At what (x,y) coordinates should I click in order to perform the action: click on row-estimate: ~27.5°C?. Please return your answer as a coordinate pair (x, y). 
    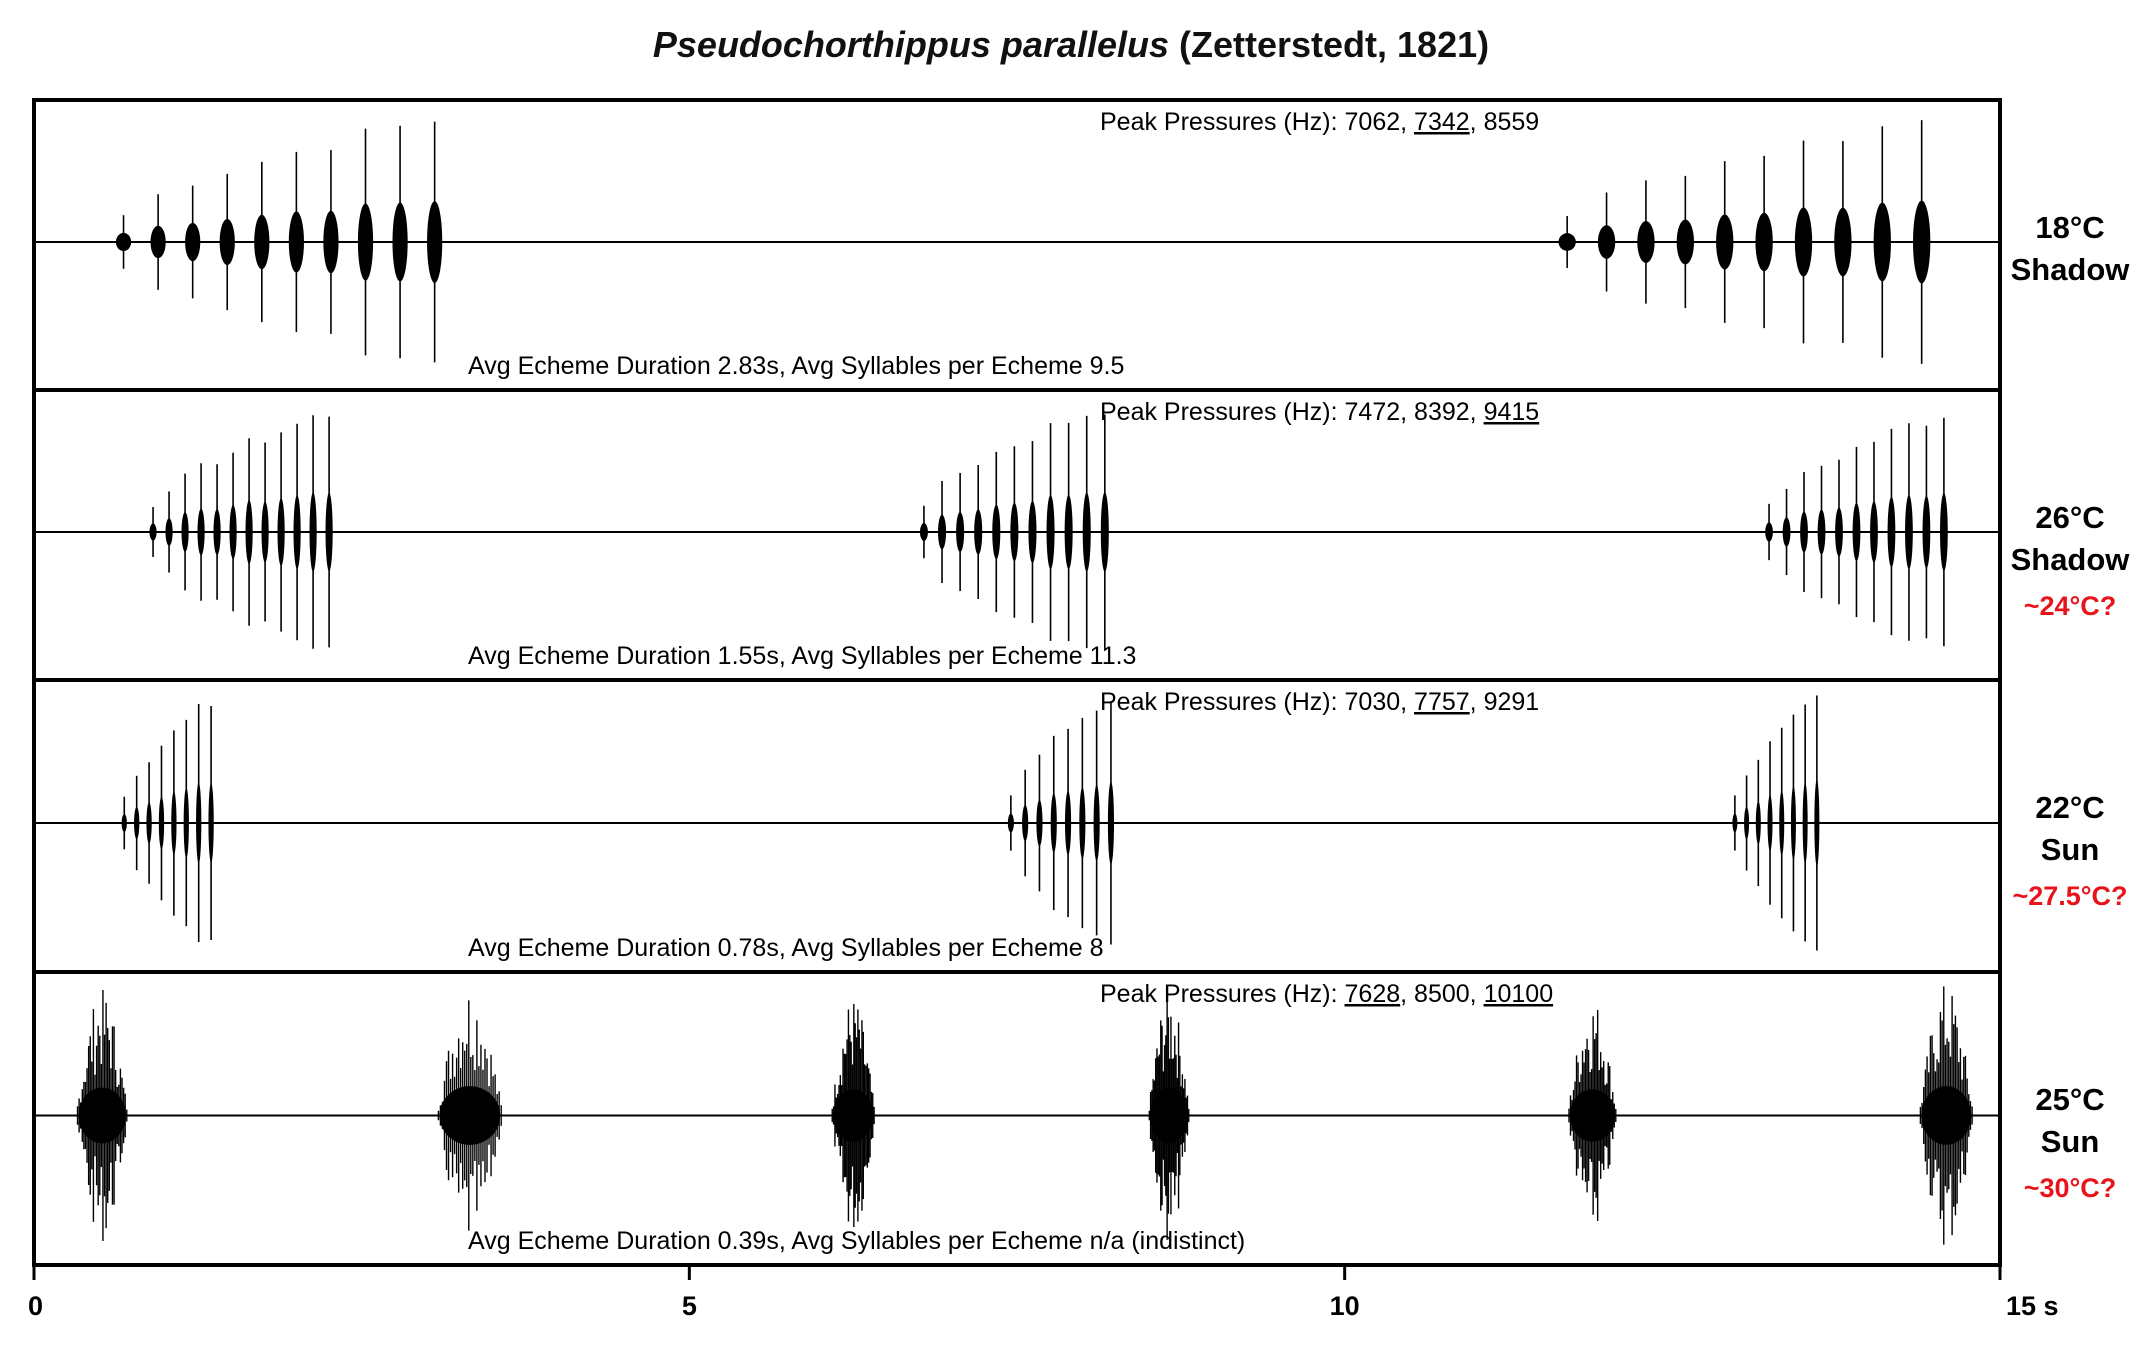
    Looking at the image, I should click on (2069, 896).